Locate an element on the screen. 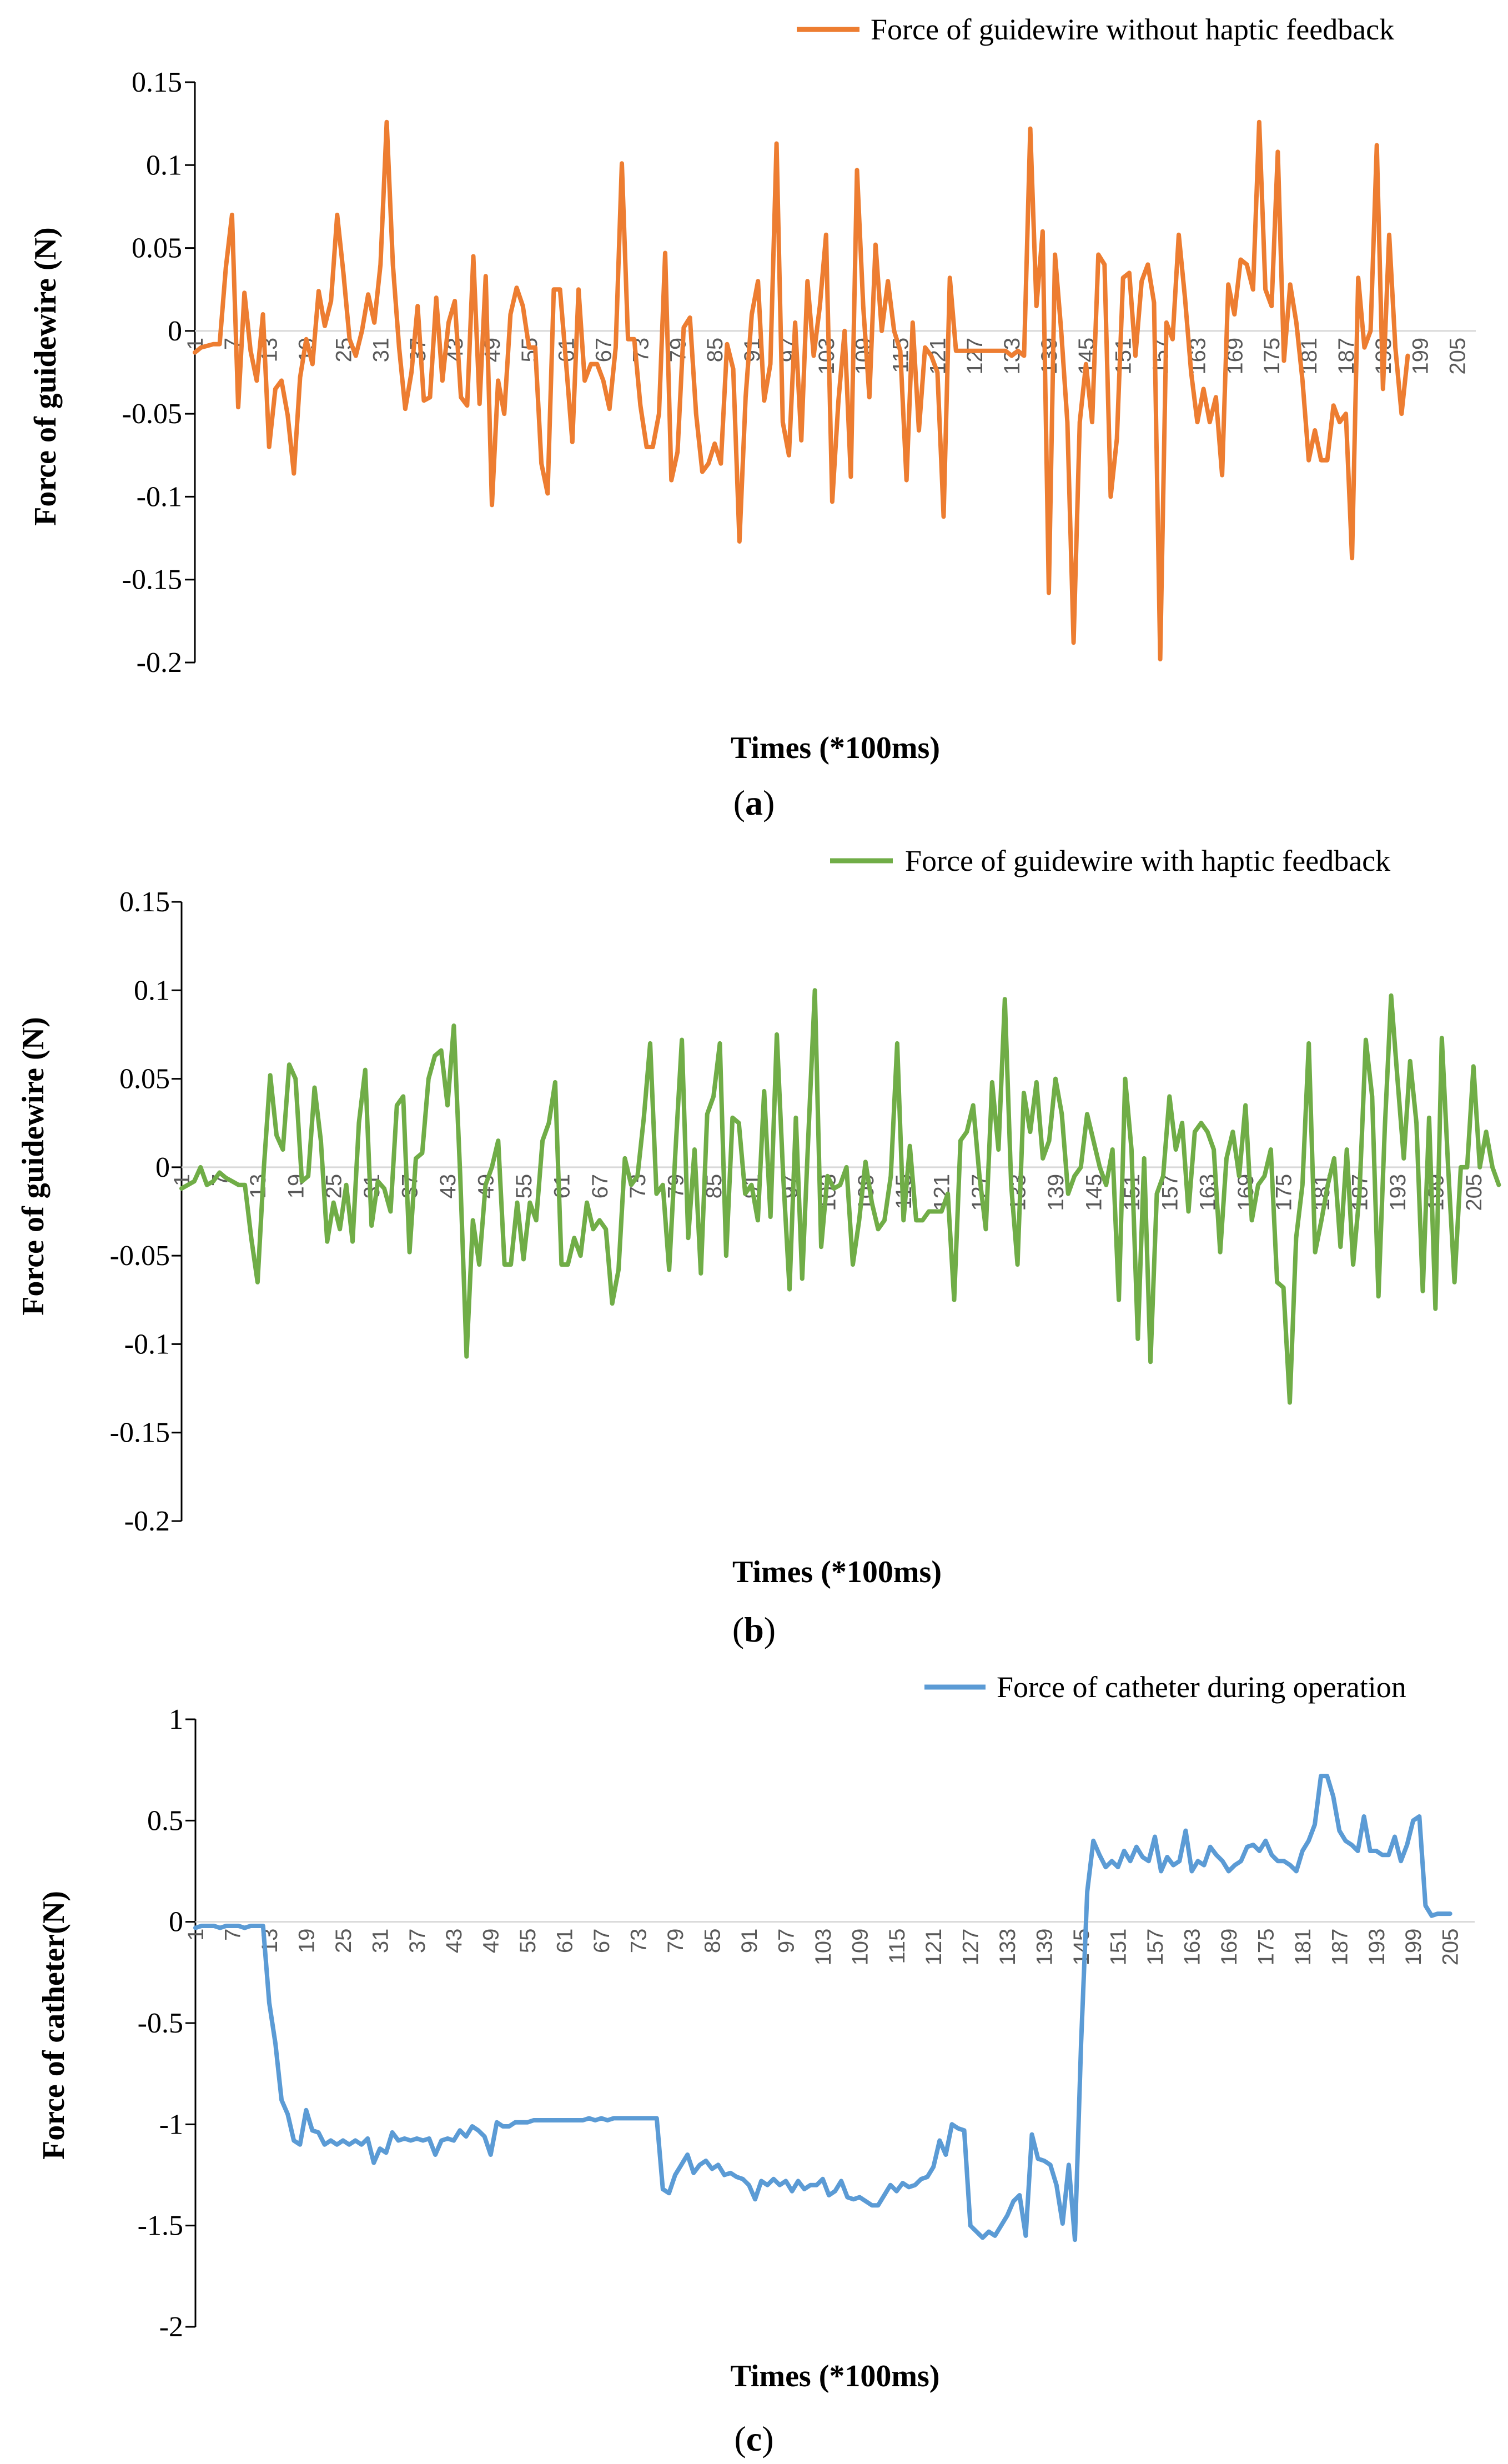  x-tick-label: 187 is located at coordinates (1340, 1947).